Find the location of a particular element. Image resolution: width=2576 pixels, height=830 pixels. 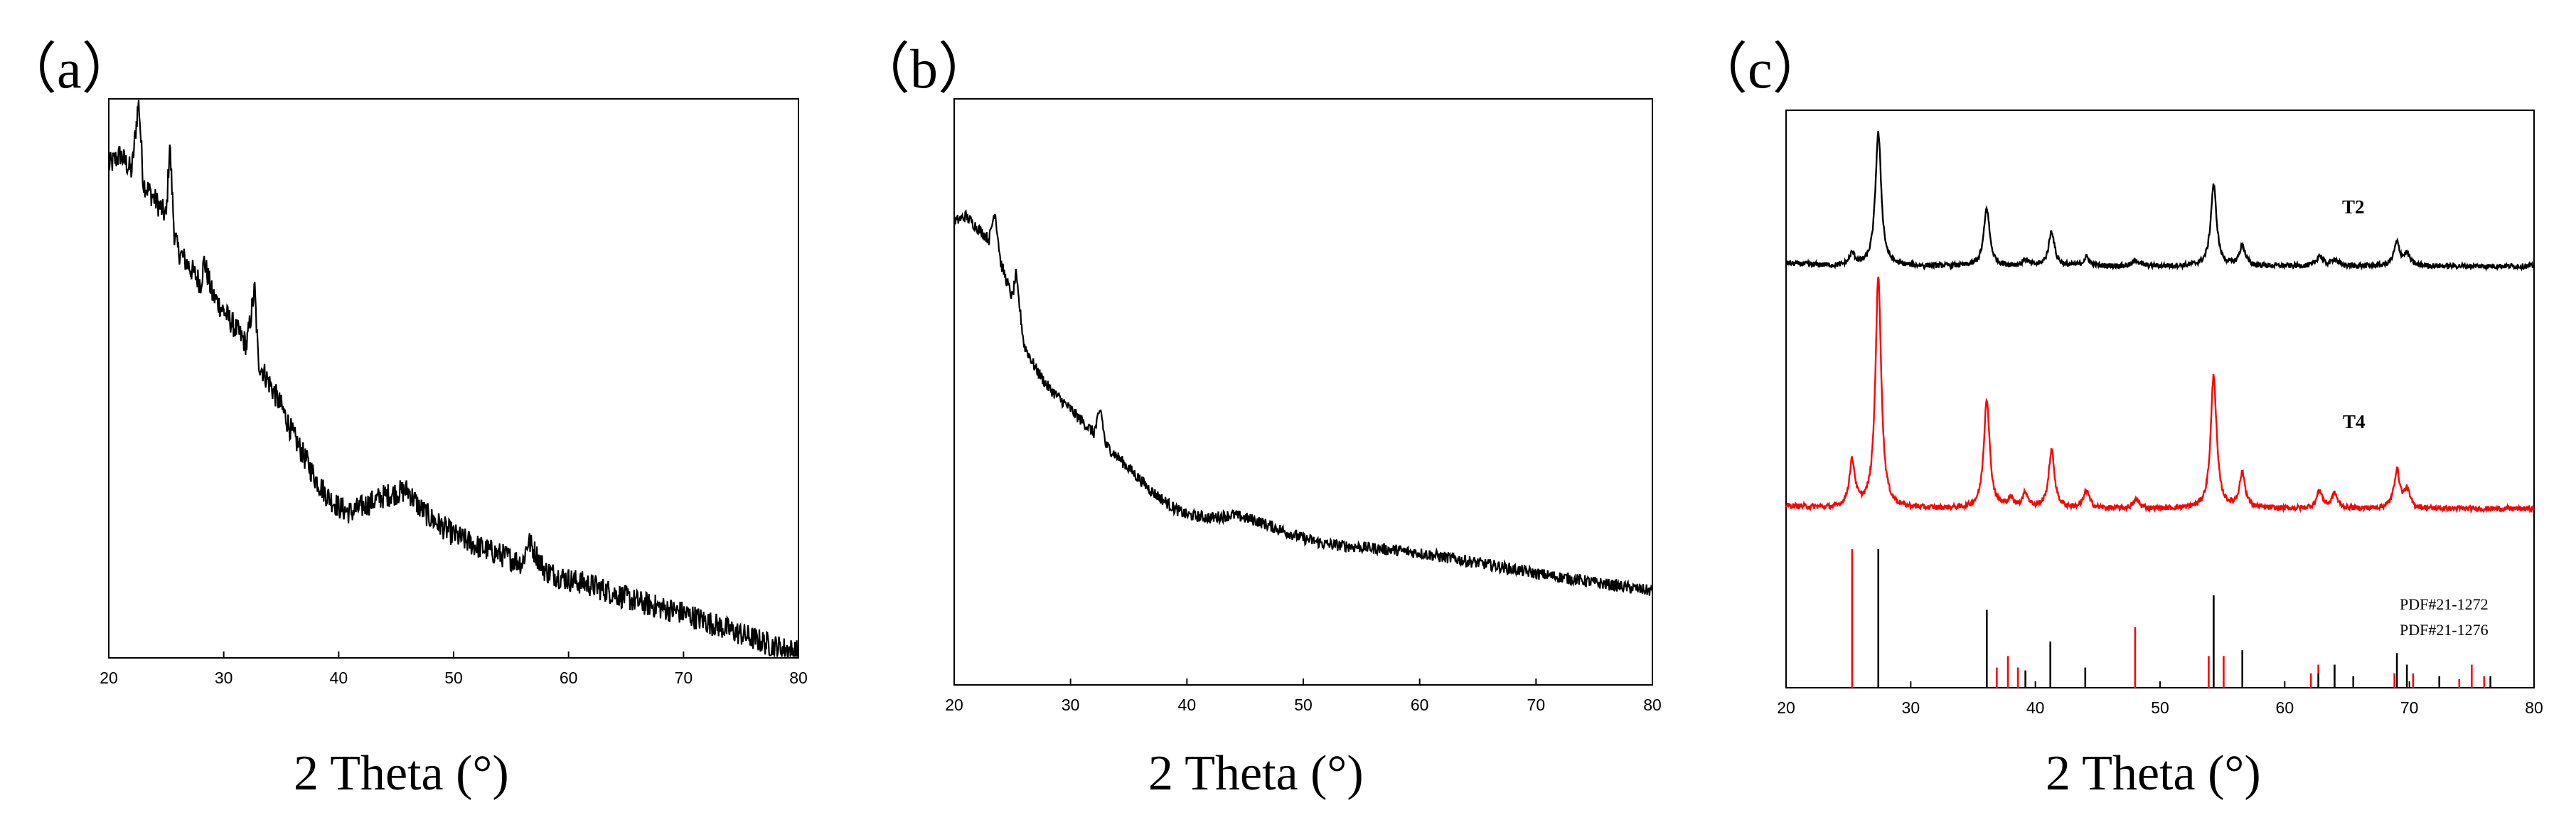

x-tick-label-a-20: 20 is located at coordinates (109, 678).